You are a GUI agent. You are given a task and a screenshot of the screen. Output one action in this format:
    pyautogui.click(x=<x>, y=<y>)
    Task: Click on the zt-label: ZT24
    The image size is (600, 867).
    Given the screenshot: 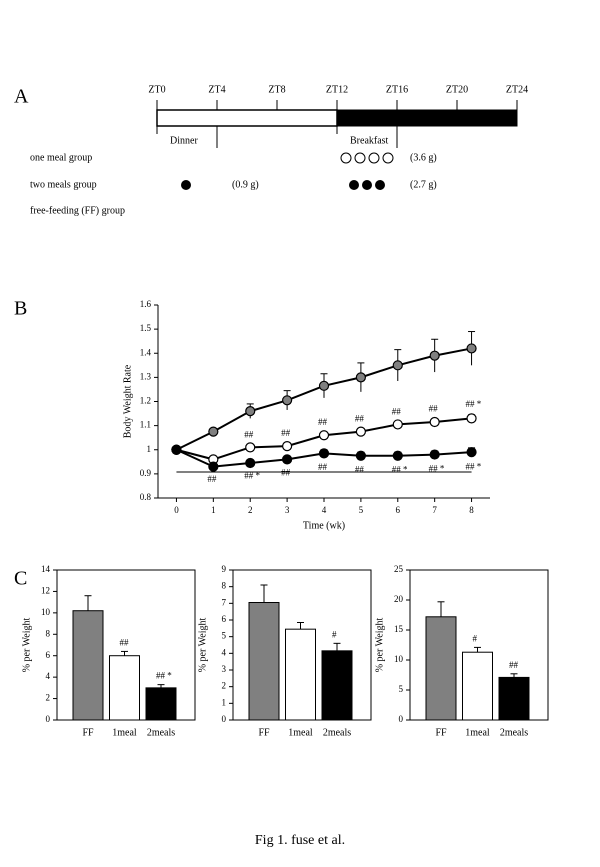 What is the action you would take?
    pyautogui.click(x=517, y=89)
    